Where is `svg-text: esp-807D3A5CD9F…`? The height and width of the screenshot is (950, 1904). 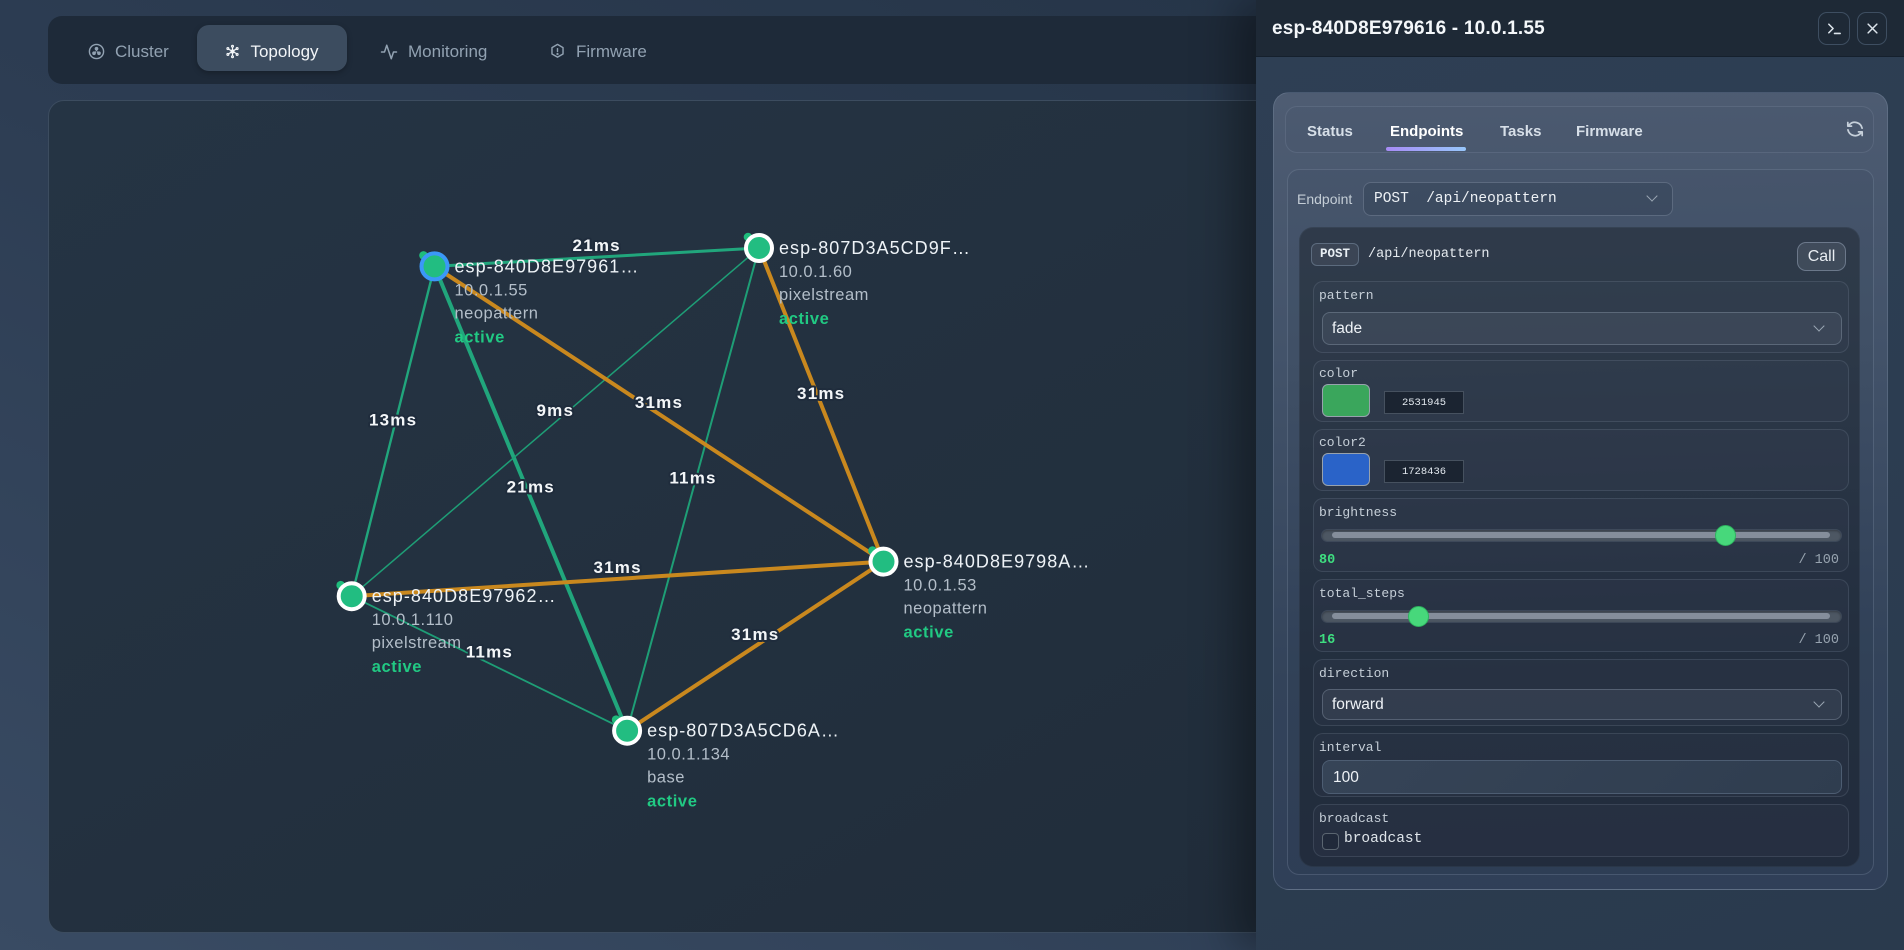
svg-text: esp-807D3A5CD9F… is located at coordinates (875, 248).